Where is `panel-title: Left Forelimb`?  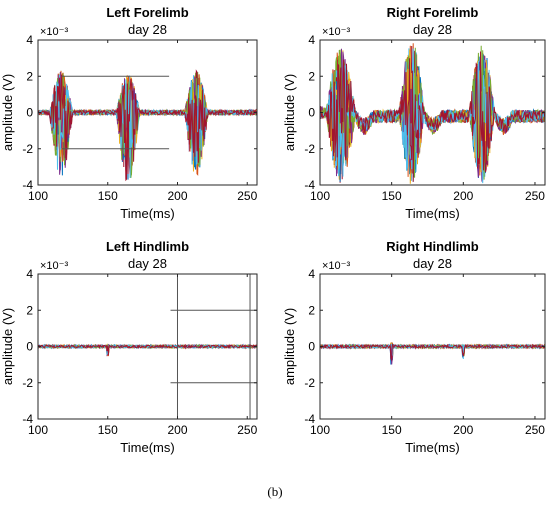
panel-title: Left Forelimb is located at coordinates (147, 12).